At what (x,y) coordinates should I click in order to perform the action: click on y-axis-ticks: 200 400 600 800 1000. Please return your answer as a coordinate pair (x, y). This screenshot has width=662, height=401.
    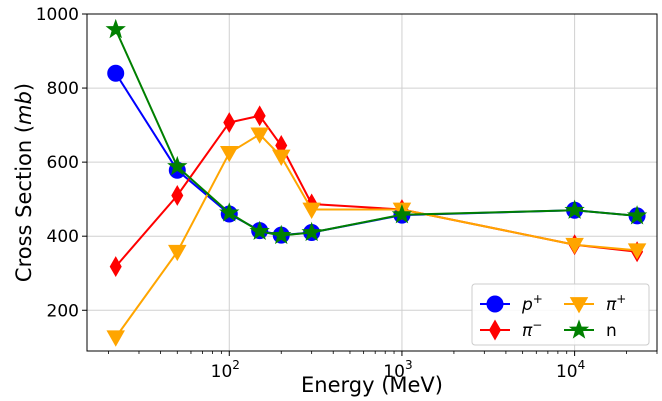
    Looking at the image, I should click on (61, 163).